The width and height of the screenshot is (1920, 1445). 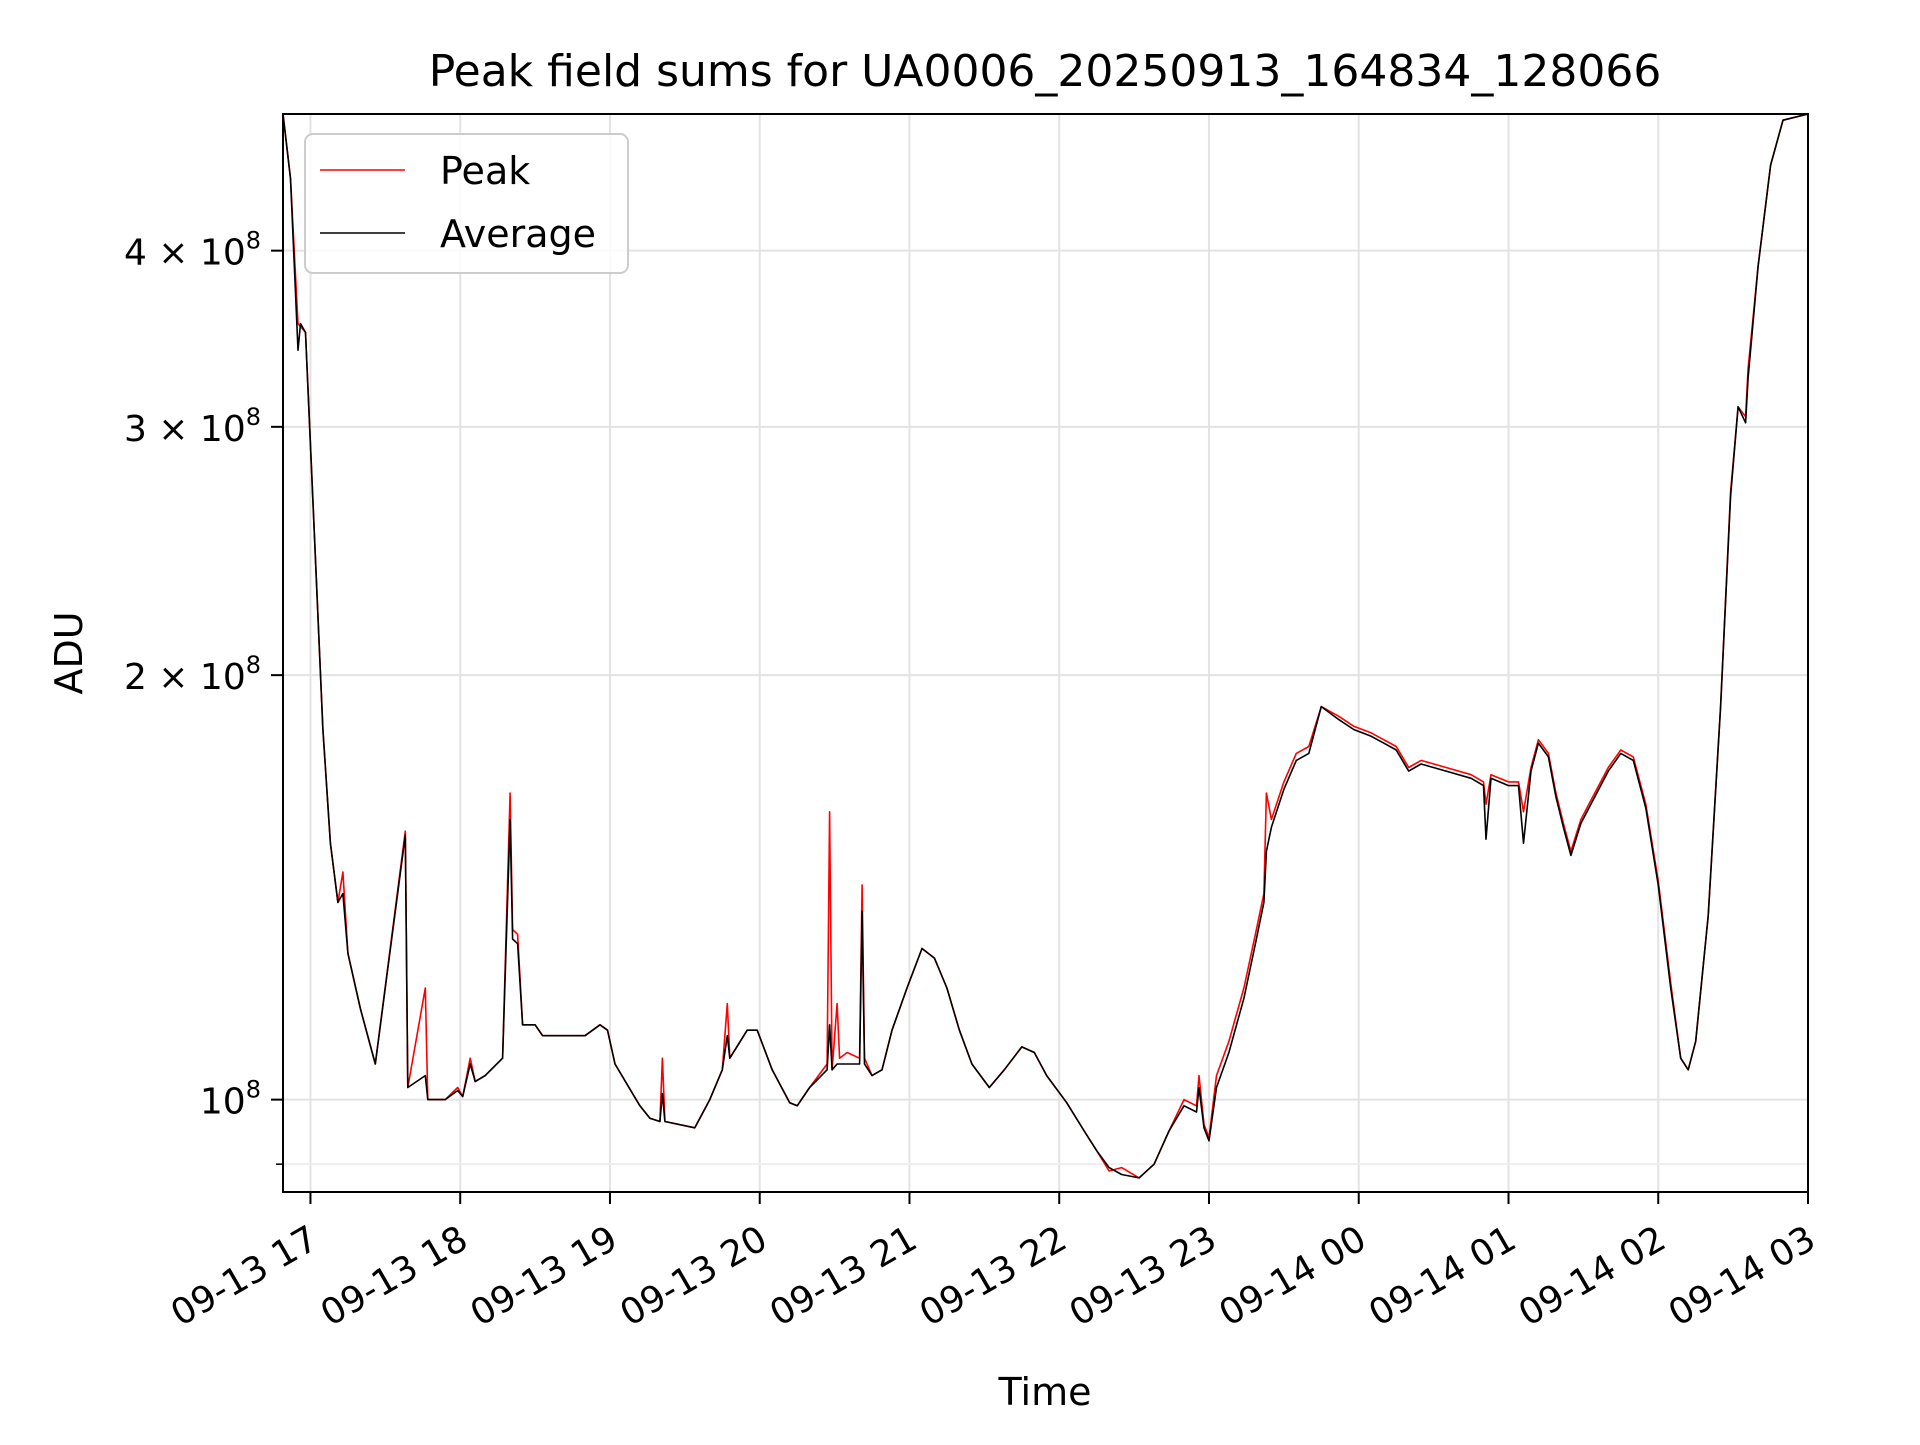 What do you see at coordinates (1045, 1392) in the screenshot?
I see `x-axis-label: Time` at bounding box center [1045, 1392].